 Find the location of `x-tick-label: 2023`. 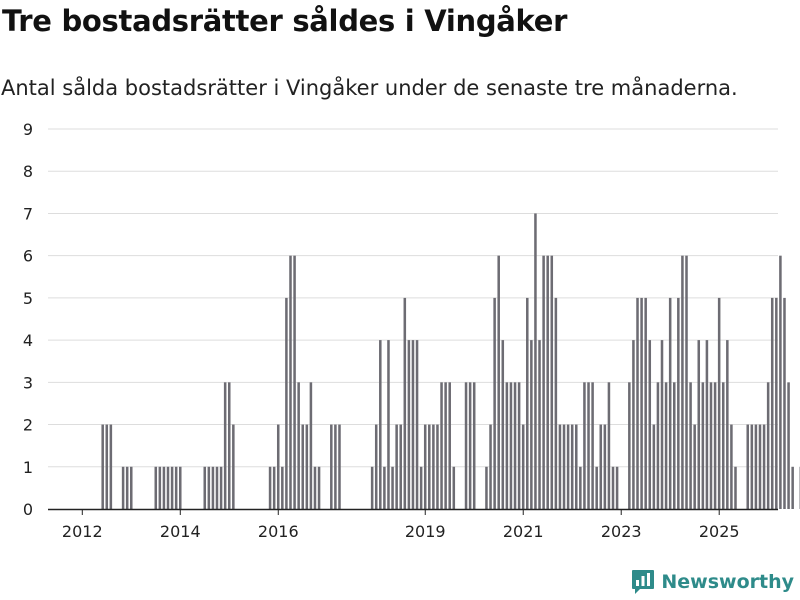

x-tick-label: 2023 is located at coordinates (621, 531).